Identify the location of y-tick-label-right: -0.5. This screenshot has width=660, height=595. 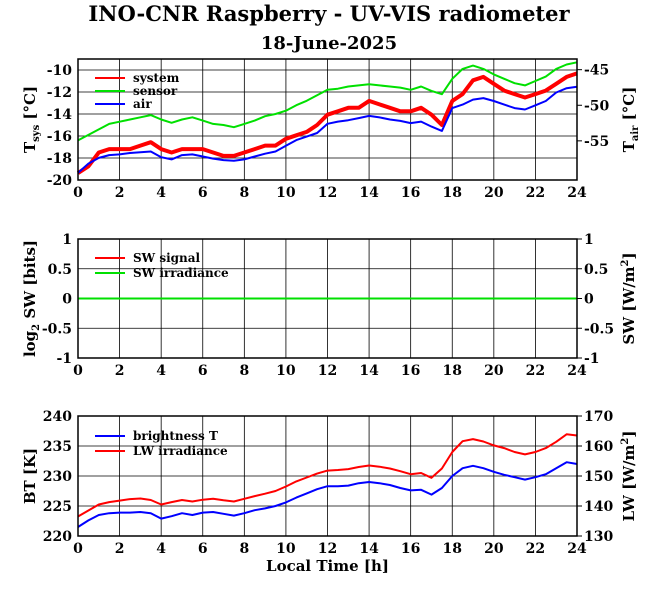
(599, 329).